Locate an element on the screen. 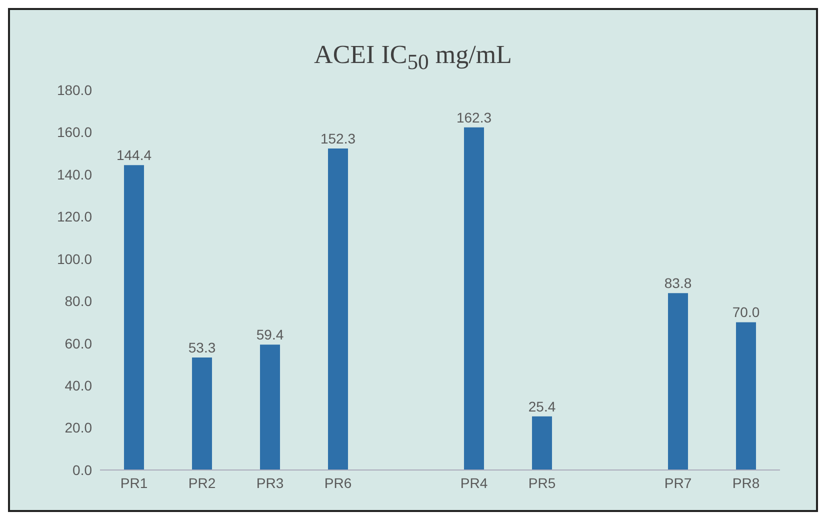 This screenshot has width=826, height=521. data-label: 59.4 is located at coordinates (270, 334).